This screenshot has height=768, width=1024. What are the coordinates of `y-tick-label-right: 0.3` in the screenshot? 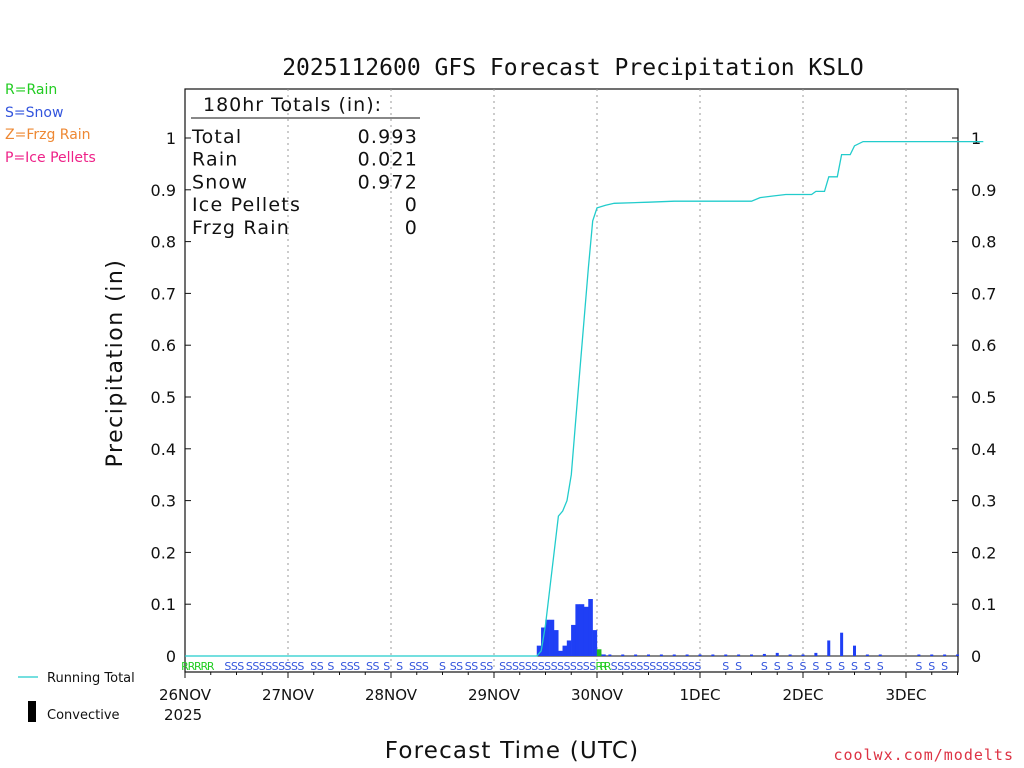 It's located at (983, 501).